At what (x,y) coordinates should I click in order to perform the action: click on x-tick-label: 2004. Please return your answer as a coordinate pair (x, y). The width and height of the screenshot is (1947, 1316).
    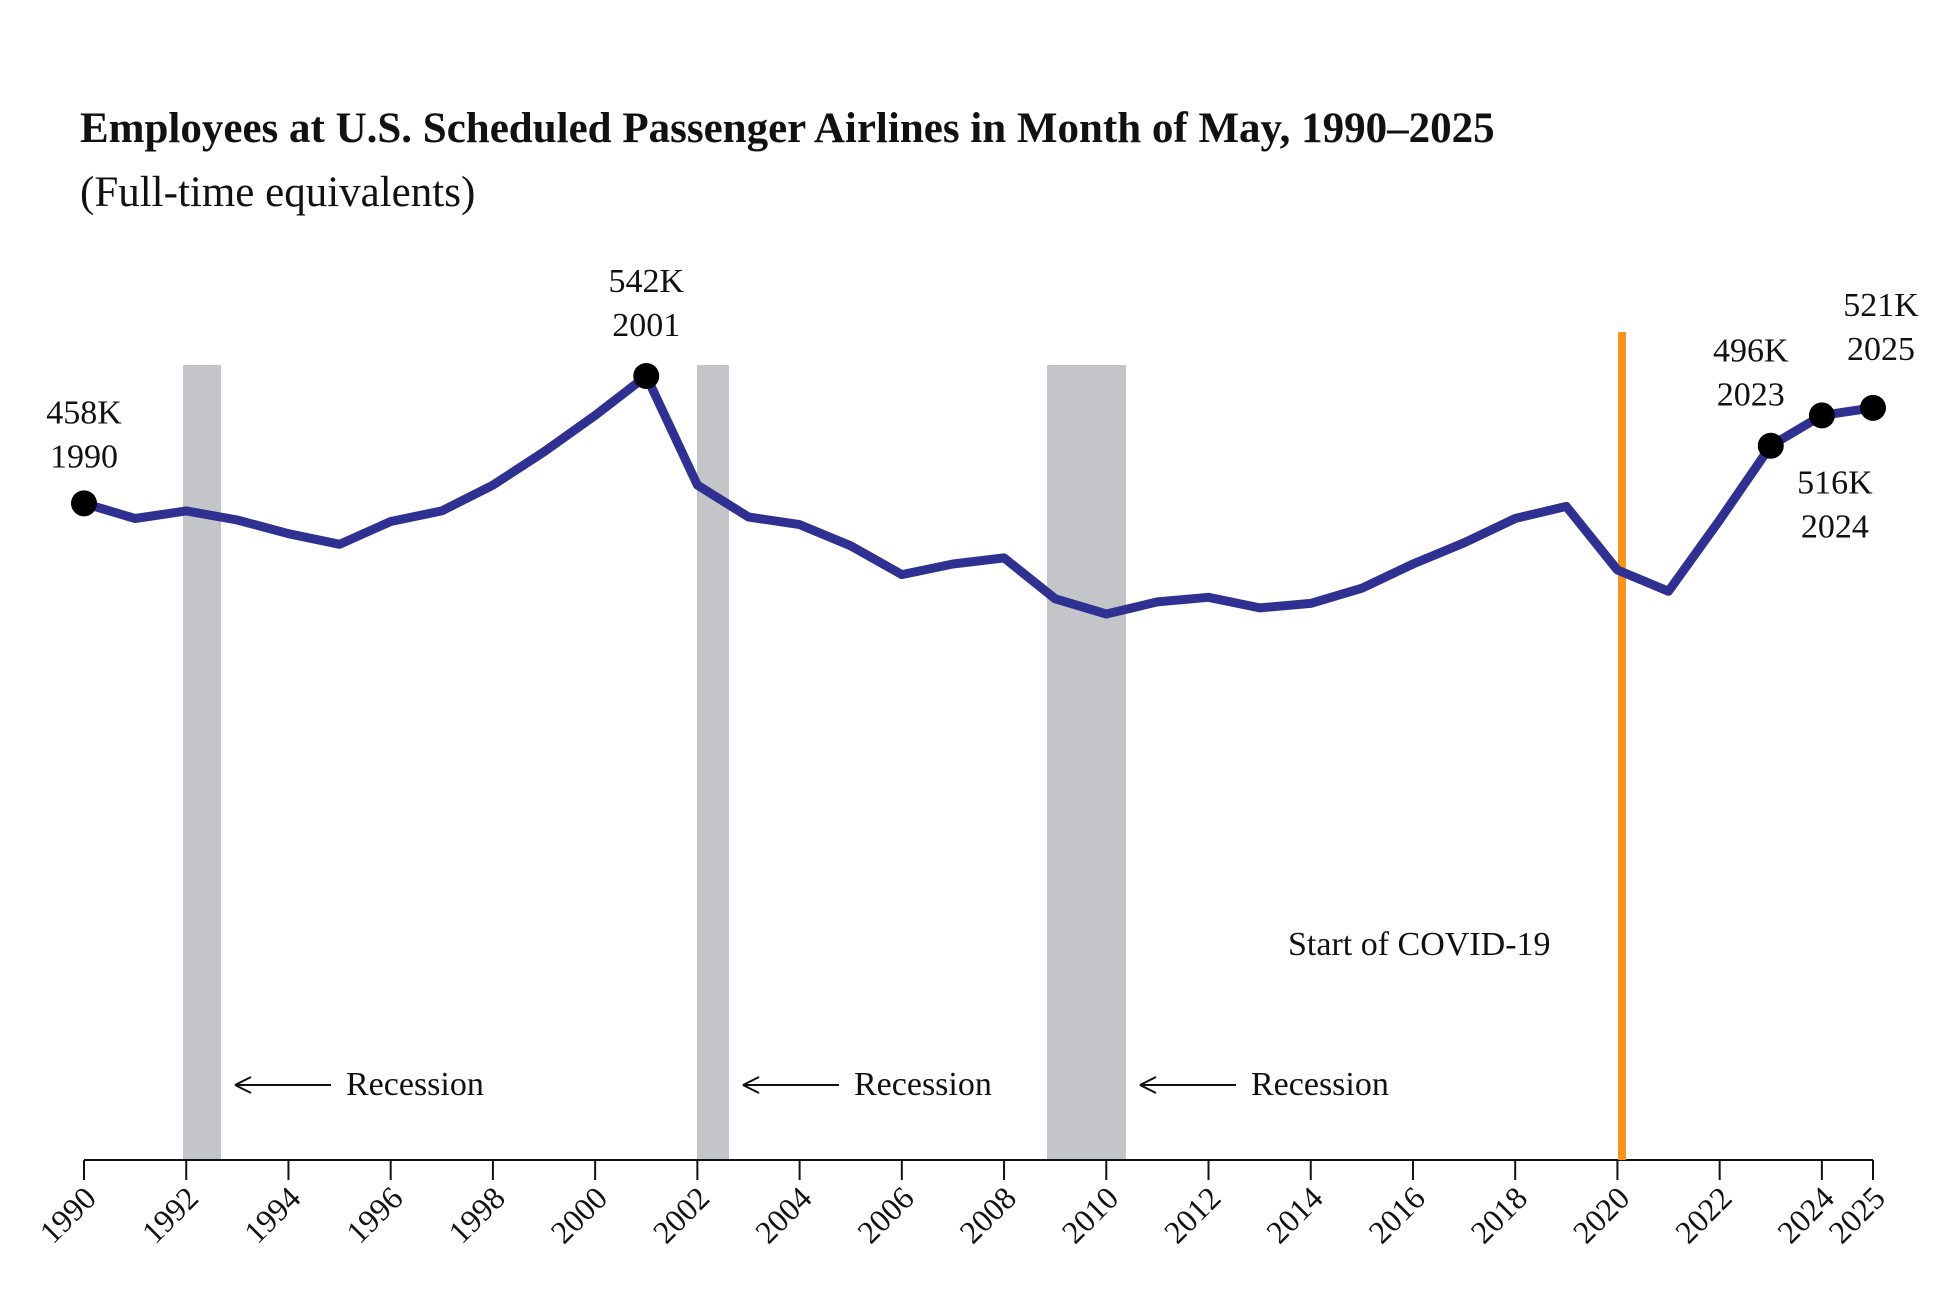
    Looking at the image, I should click on (783, 1214).